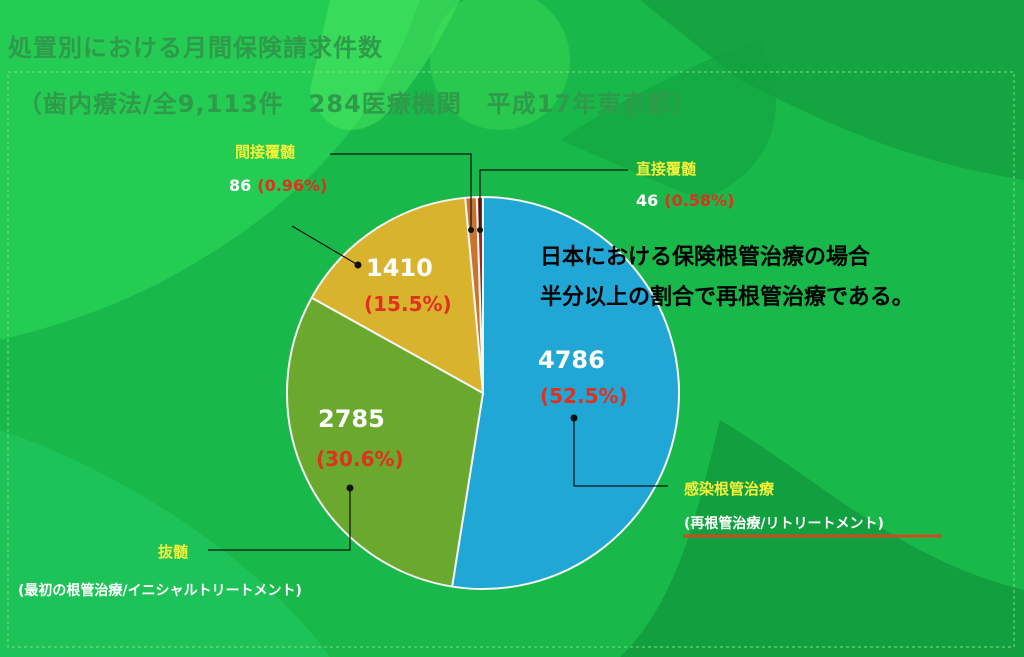  What do you see at coordinates (571, 360) in the screenshot?
I see `slice-value-kansen: 4786` at bounding box center [571, 360].